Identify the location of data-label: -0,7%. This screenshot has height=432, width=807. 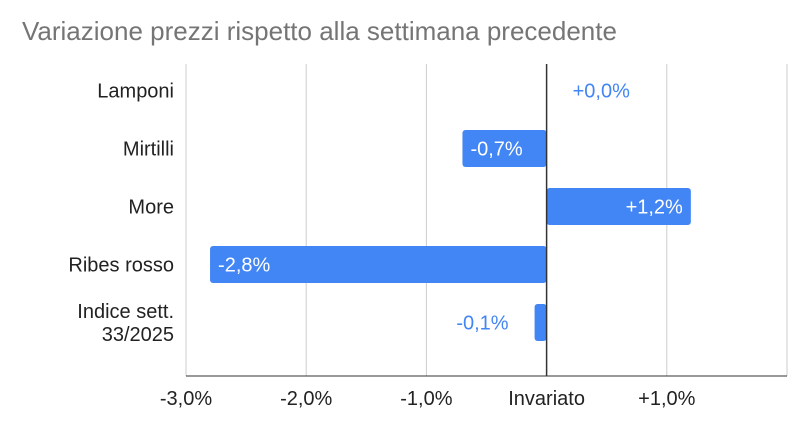
(496, 150).